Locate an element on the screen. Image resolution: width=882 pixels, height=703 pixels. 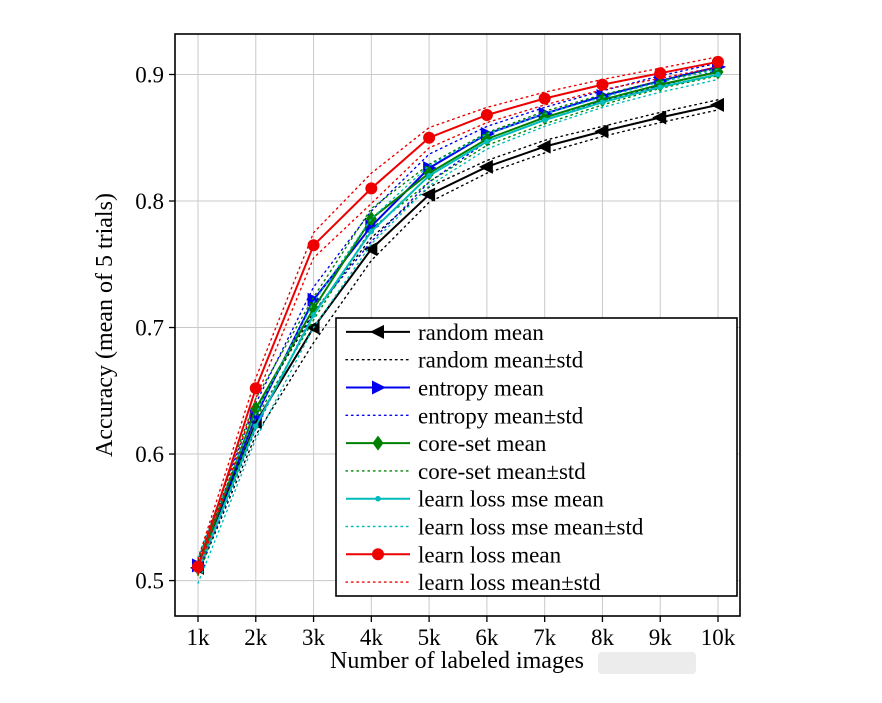
y-axis-label: Accuracy (mean of 5 trials) is located at coordinates (105, 325).